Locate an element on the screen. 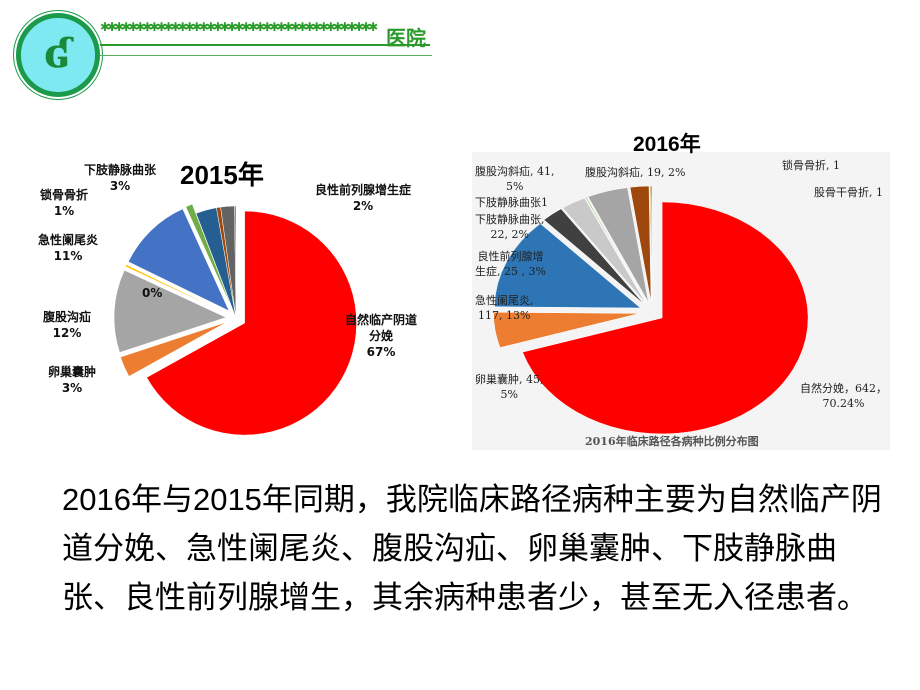 The image size is (920, 690). label-2016: 自然分娩，642， 70.24% is located at coordinates (843, 396).